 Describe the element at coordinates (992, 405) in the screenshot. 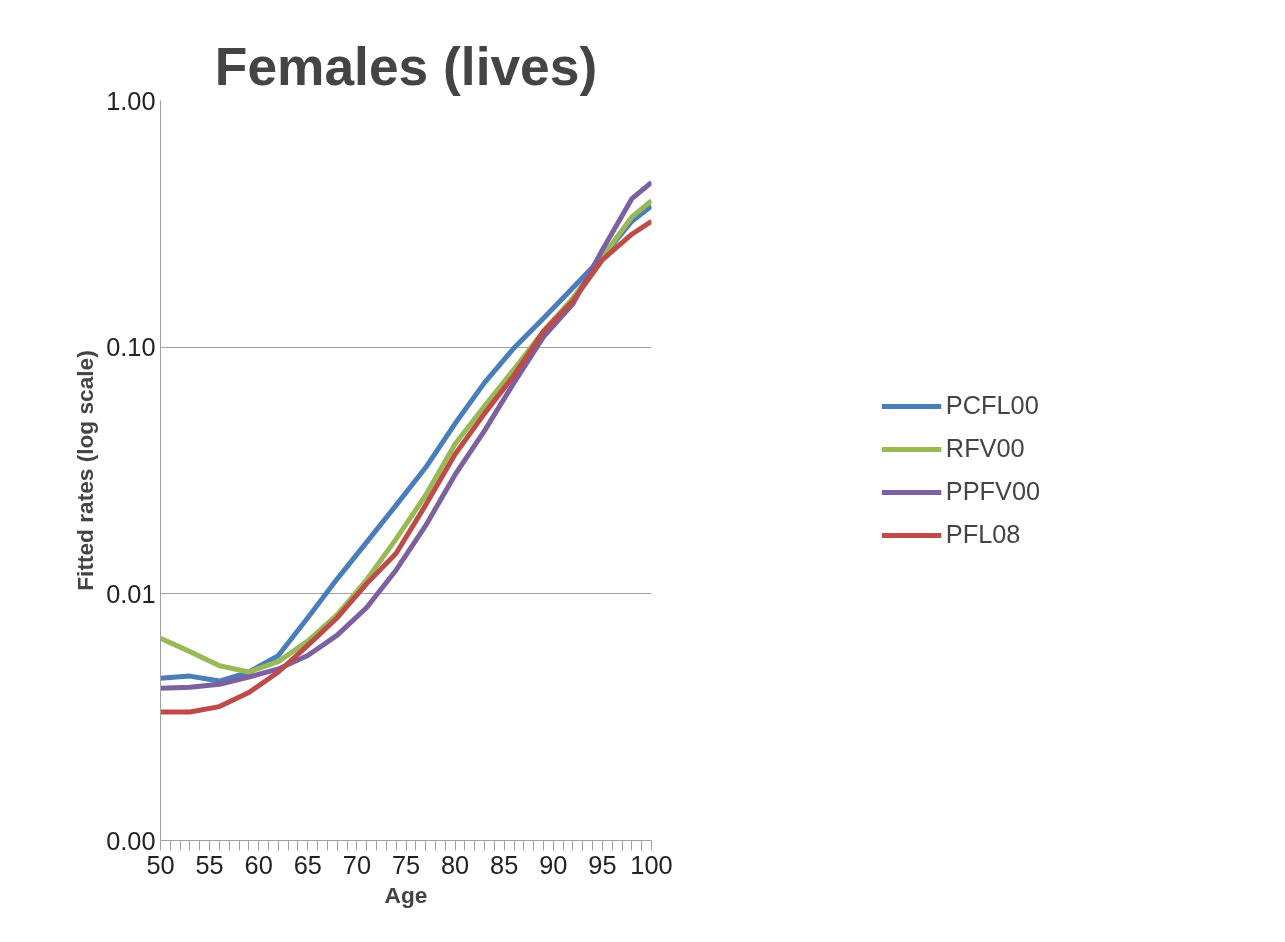

I see `legend-label: PCFL00` at that location.